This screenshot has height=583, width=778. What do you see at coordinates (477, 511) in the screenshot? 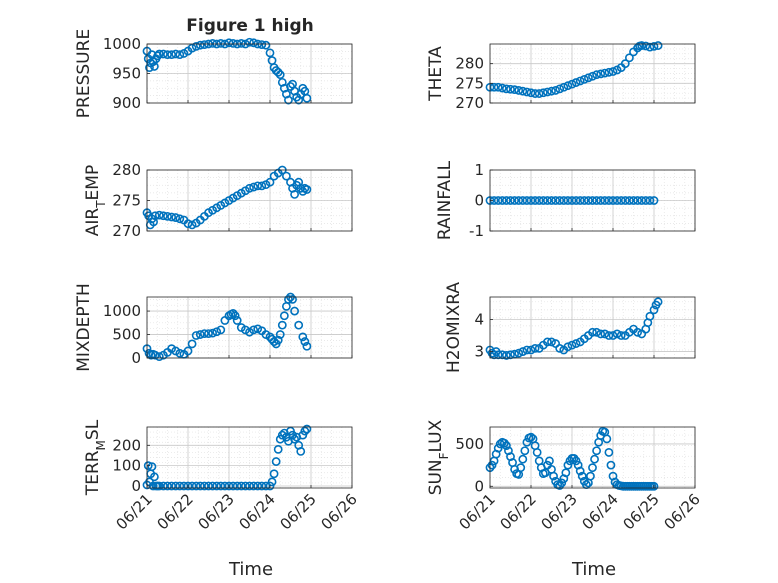
I see `x-tick-label: 06/21` at bounding box center [477, 511].